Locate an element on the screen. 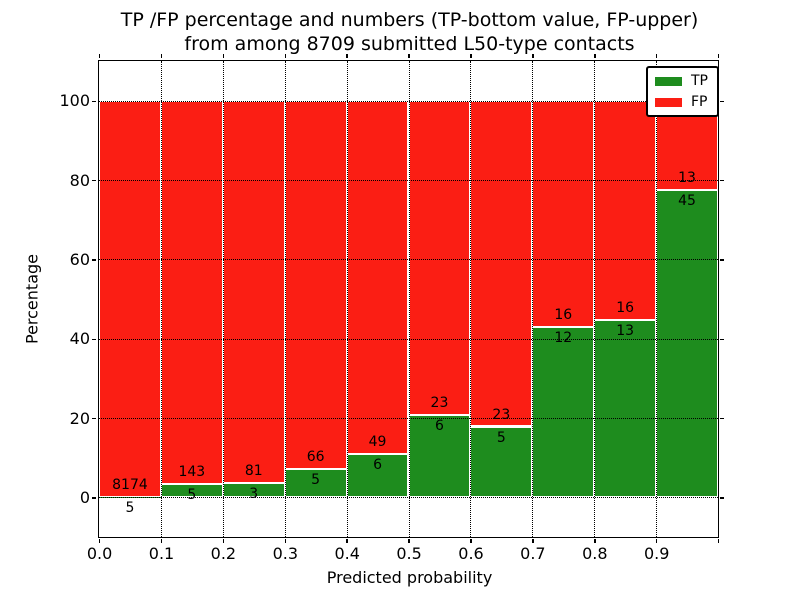  fp-count-label: 16 is located at coordinates (563, 315).